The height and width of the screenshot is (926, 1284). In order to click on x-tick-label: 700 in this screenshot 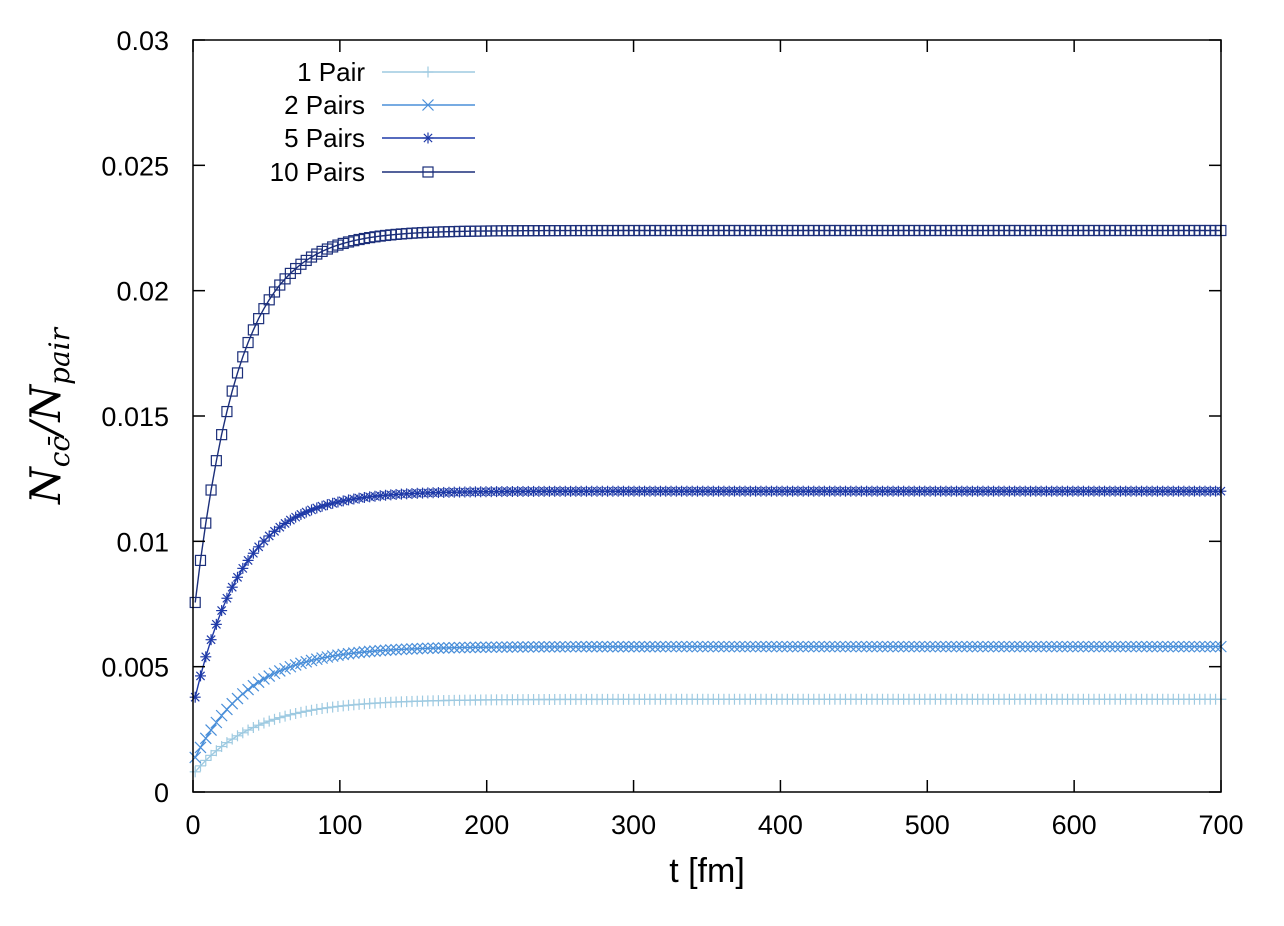, I will do `click(1220, 825)`.